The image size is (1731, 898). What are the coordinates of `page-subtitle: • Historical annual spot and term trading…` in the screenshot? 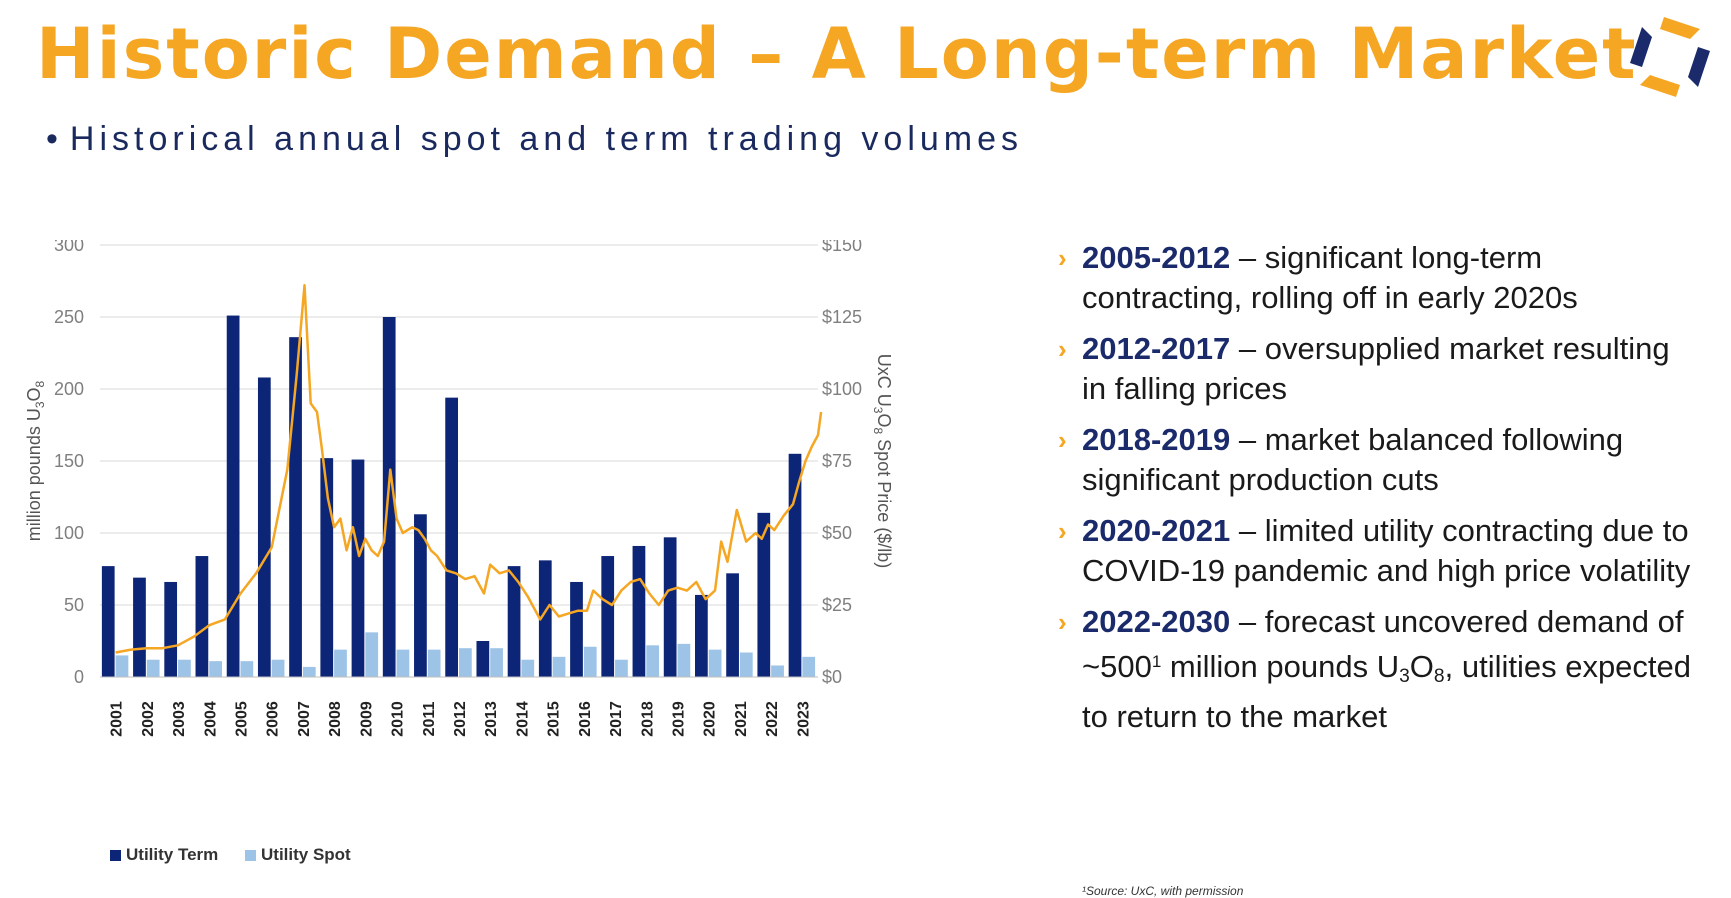 It's located at (534, 139).